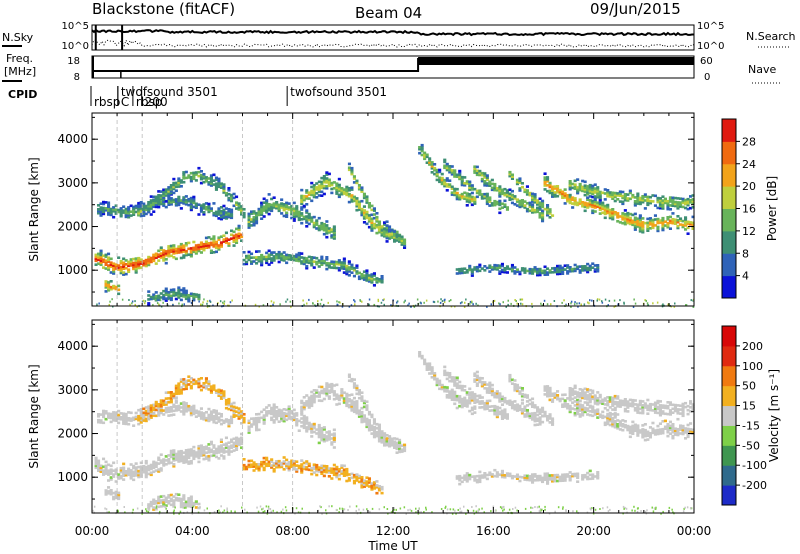  I want to click on colorbar-tick-label: 16, so click(749, 209).